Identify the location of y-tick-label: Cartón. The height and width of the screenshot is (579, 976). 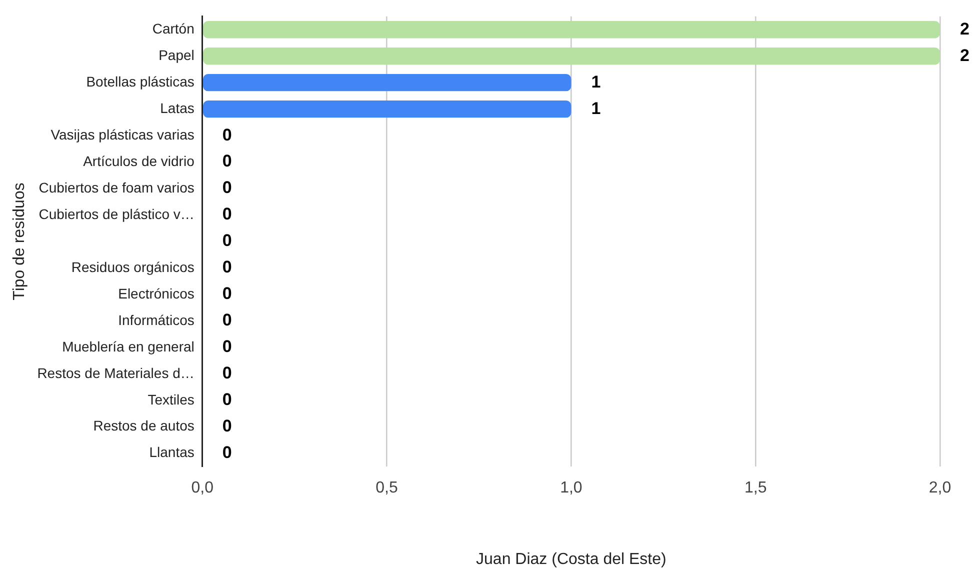
(173, 28).